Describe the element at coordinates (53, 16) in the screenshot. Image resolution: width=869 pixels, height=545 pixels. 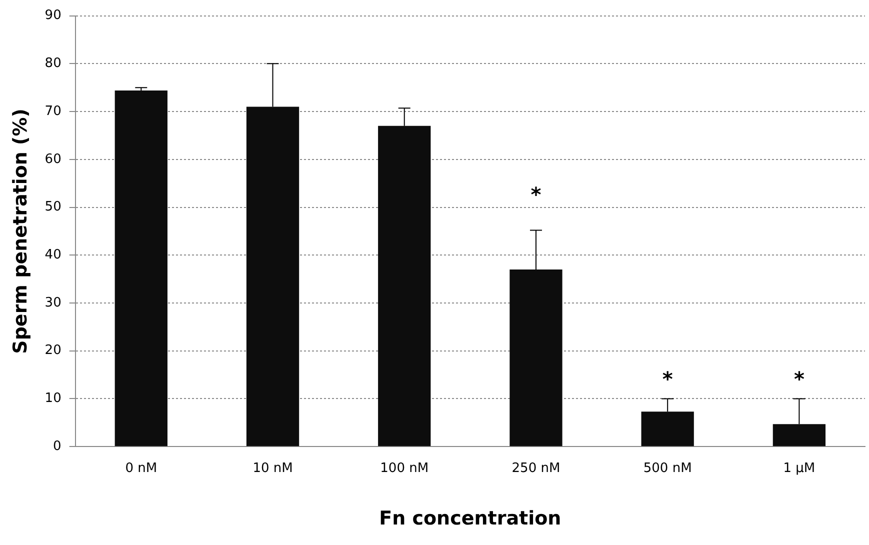
I see `y-tick-label: 90` at that location.